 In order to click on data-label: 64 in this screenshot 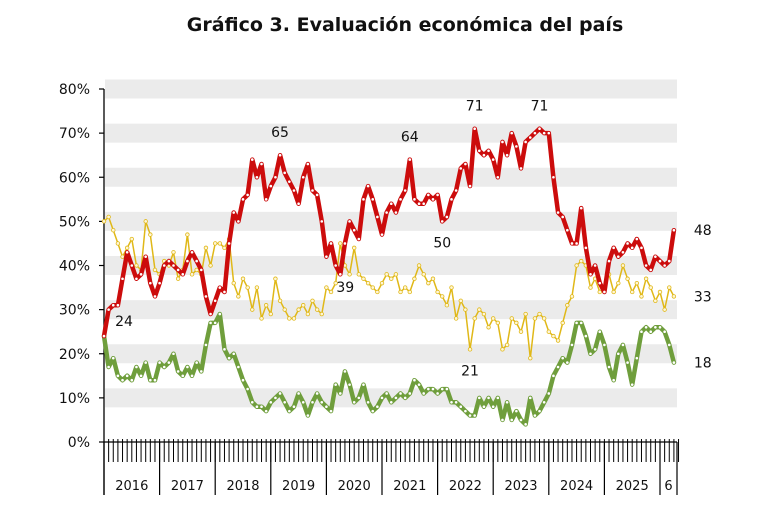, I will do `click(410, 138)`.